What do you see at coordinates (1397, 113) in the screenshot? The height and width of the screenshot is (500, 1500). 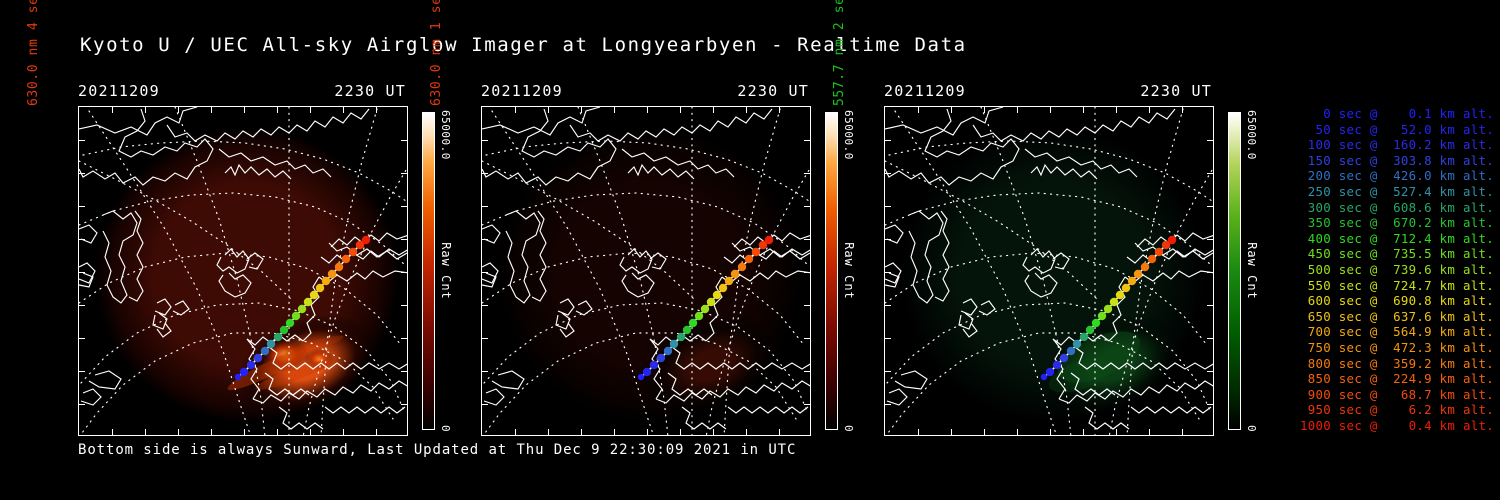 I see `legend-row: 0 sec @ 0.1 km alt.` at bounding box center [1397, 113].